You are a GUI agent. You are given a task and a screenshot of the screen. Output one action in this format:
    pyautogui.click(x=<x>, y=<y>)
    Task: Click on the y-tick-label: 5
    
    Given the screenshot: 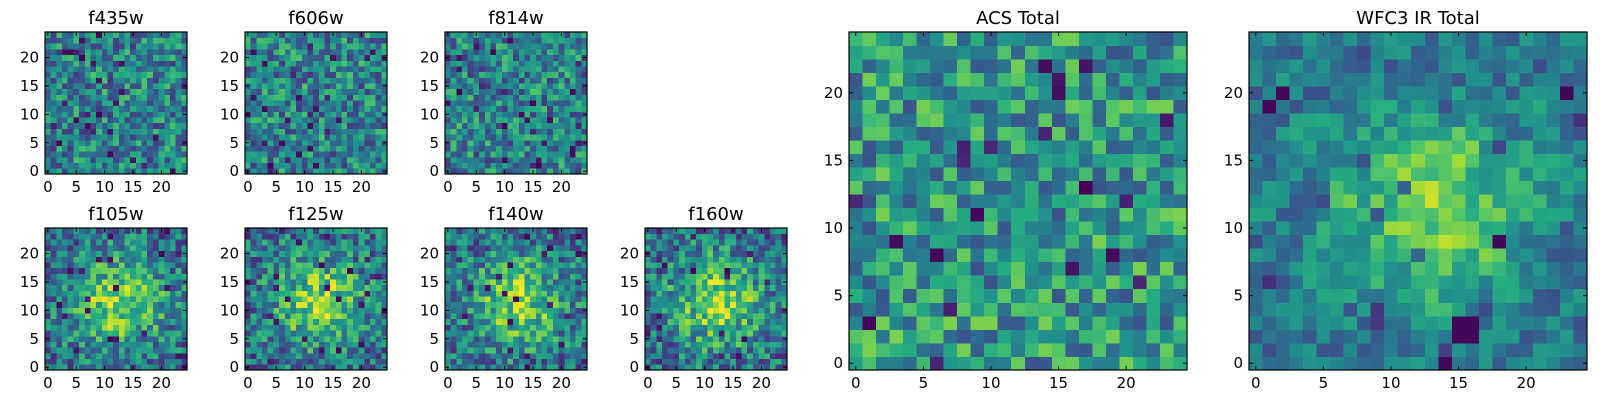 What is the action you would take?
    pyautogui.click(x=434, y=339)
    